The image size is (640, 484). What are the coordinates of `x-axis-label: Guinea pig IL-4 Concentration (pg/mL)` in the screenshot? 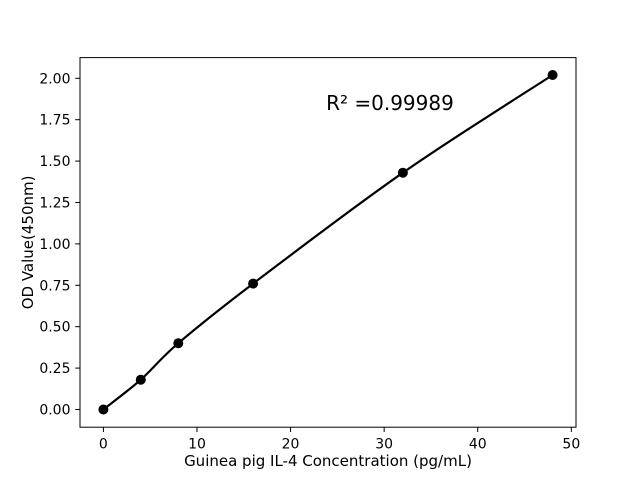 It's located at (328, 461).